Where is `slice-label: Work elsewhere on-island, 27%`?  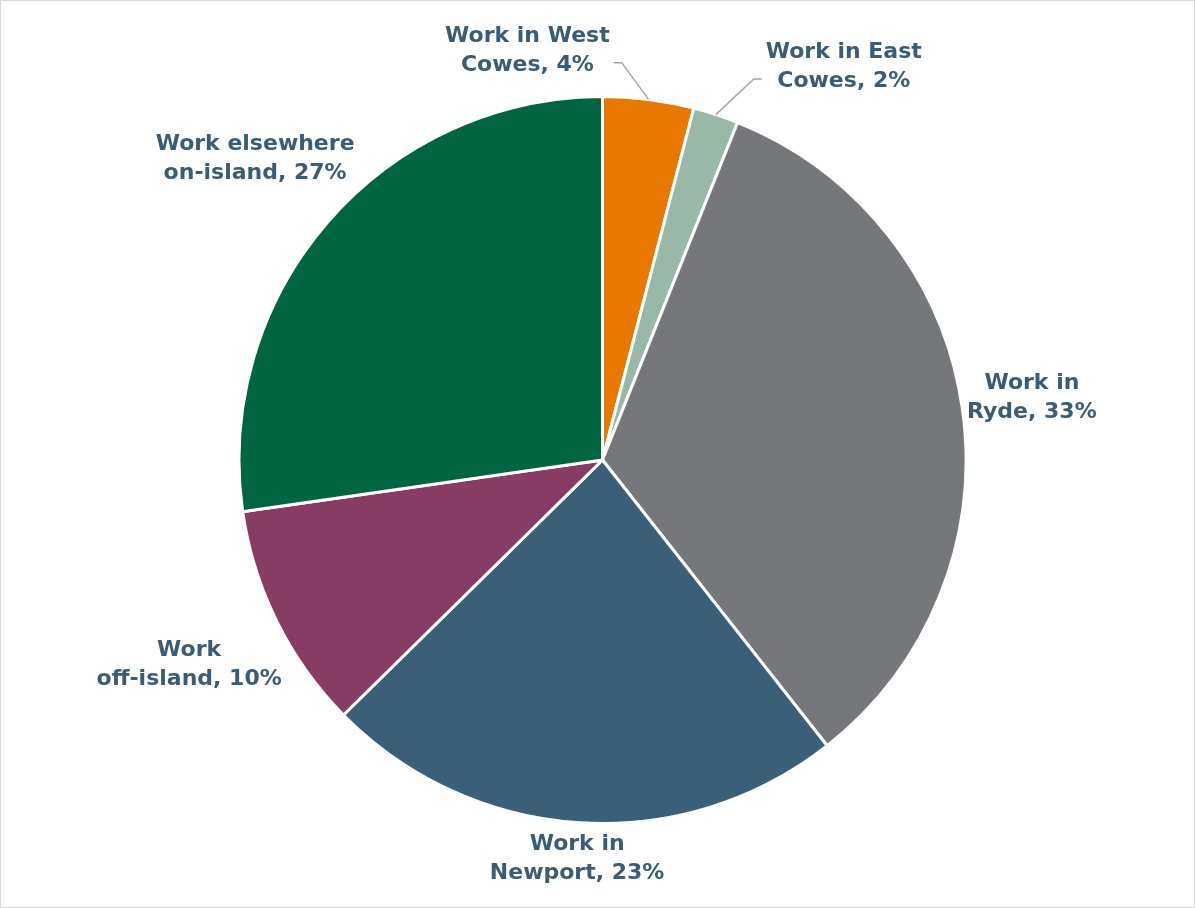 slice-label: Work elsewhere on-island, 27% is located at coordinates (255, 157).